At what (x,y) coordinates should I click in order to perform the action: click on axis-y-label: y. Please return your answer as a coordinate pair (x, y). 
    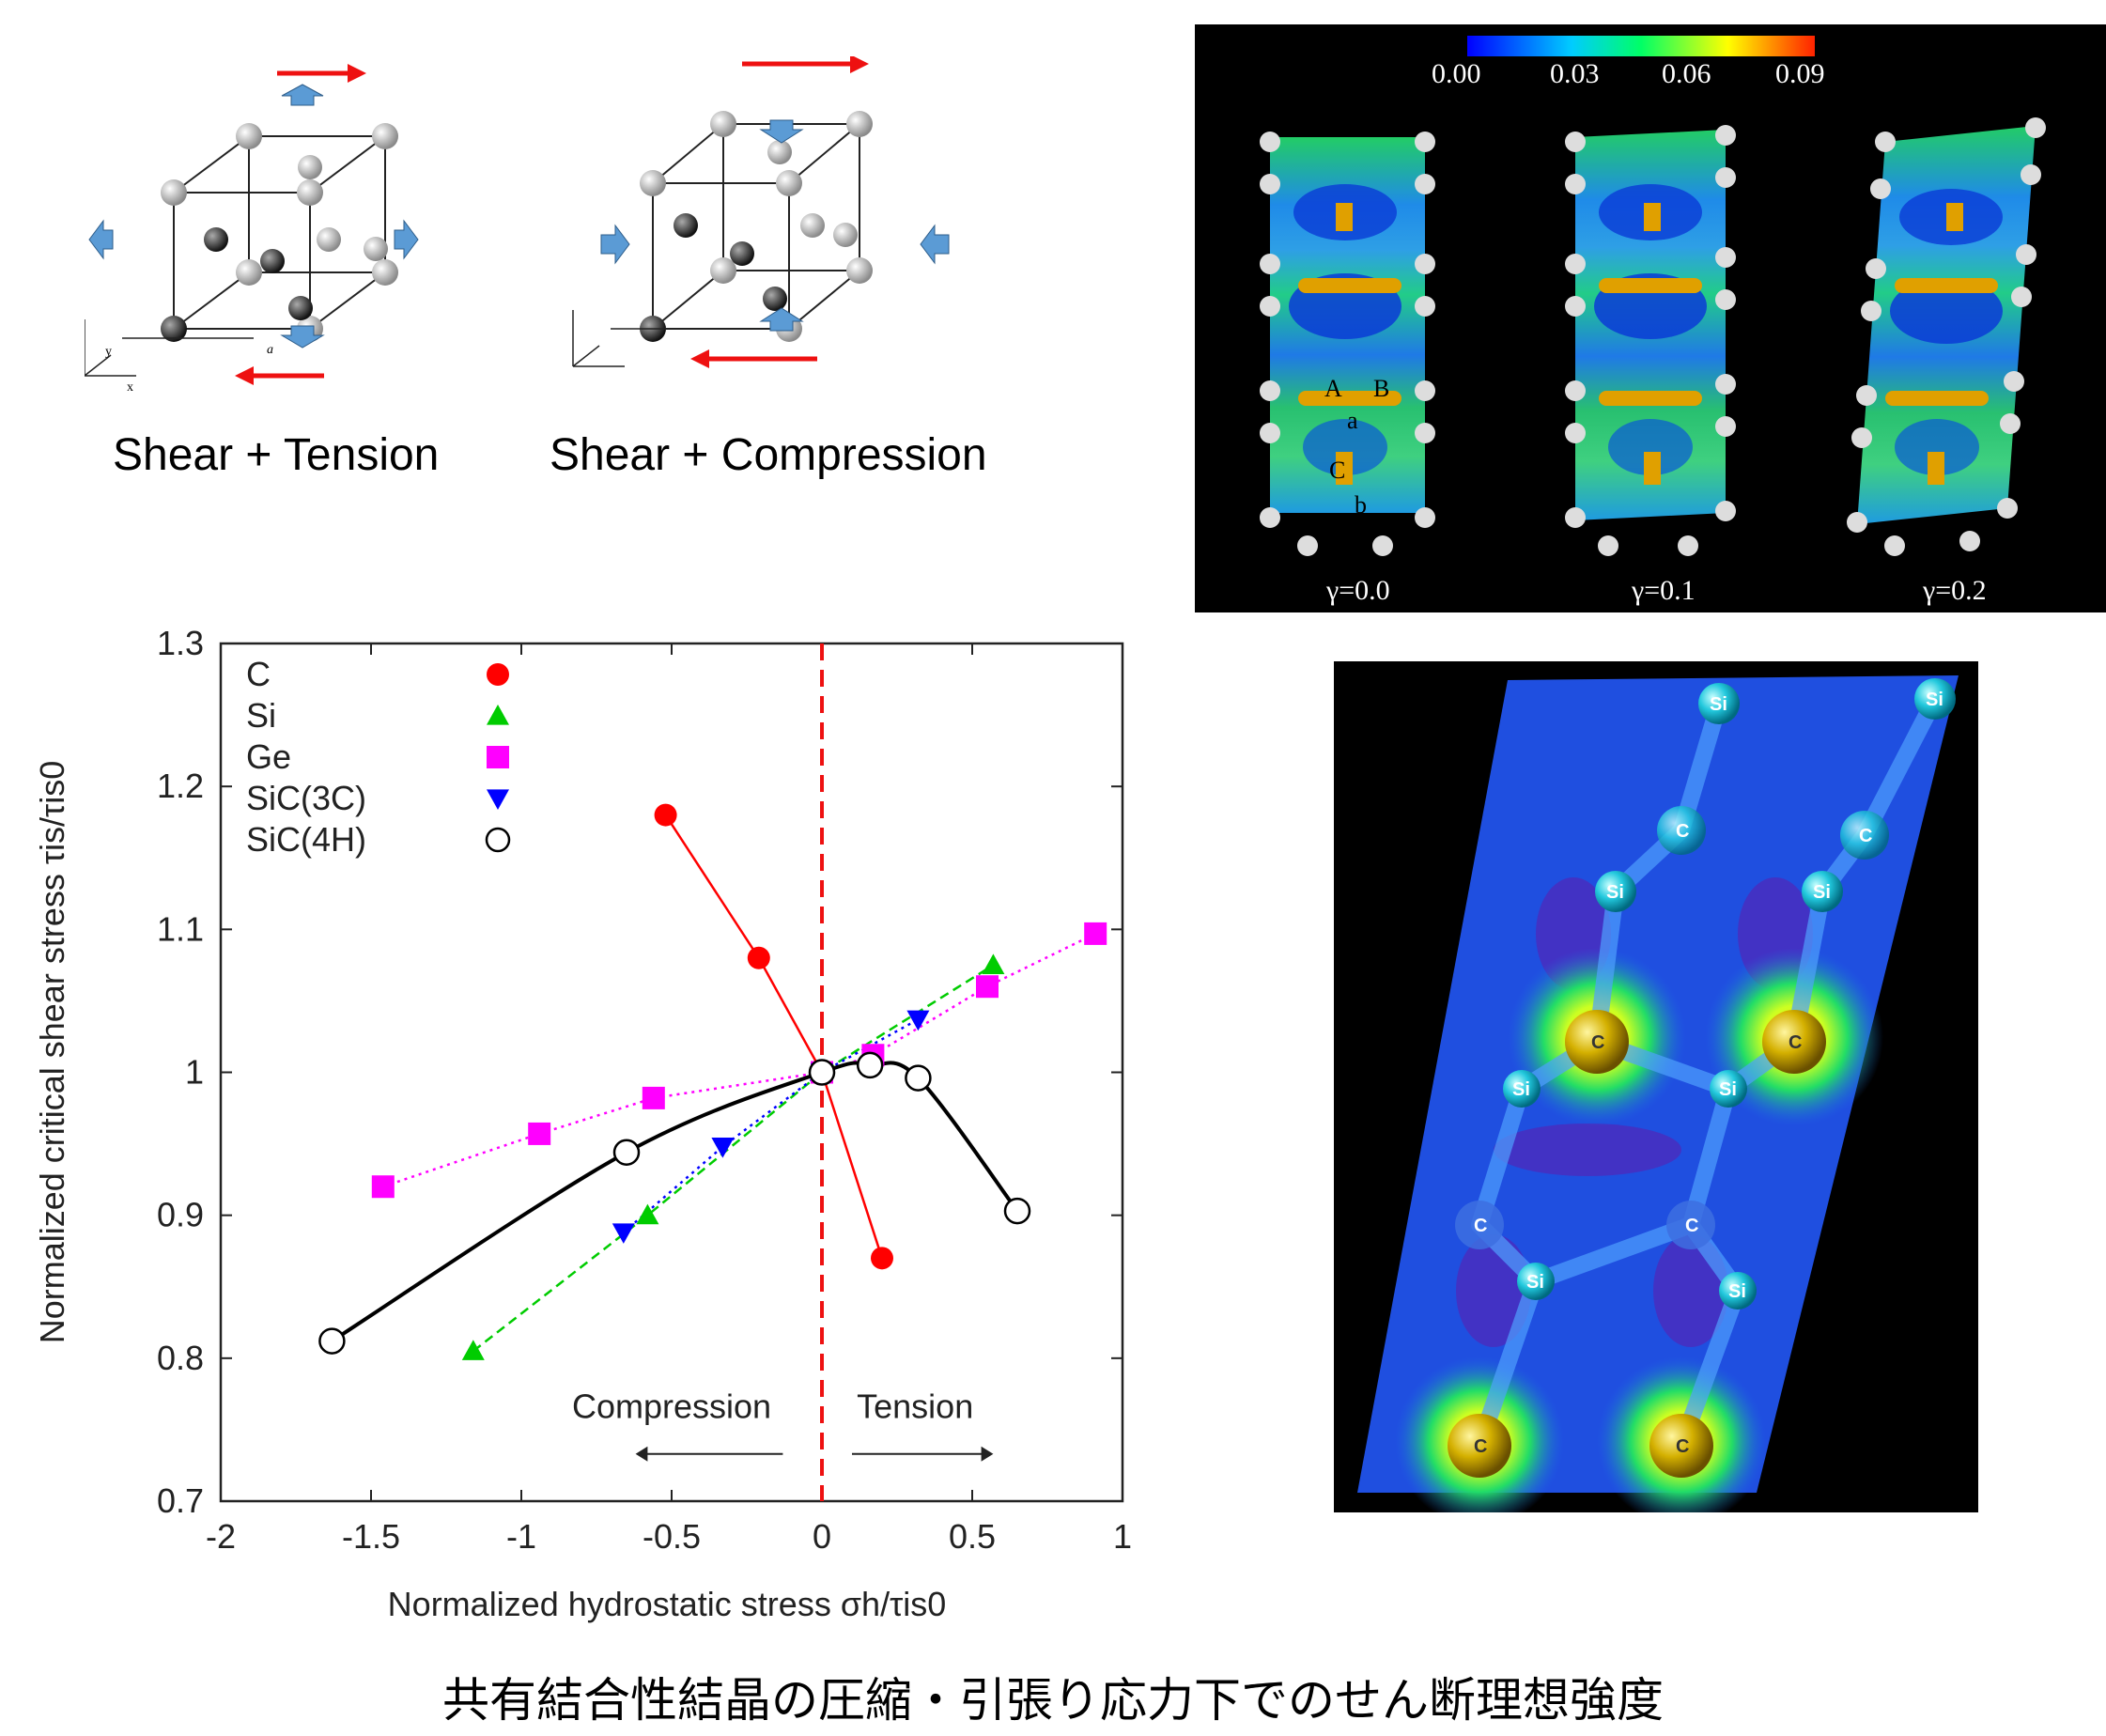
    Looking at the image, I should click on (108, 352).